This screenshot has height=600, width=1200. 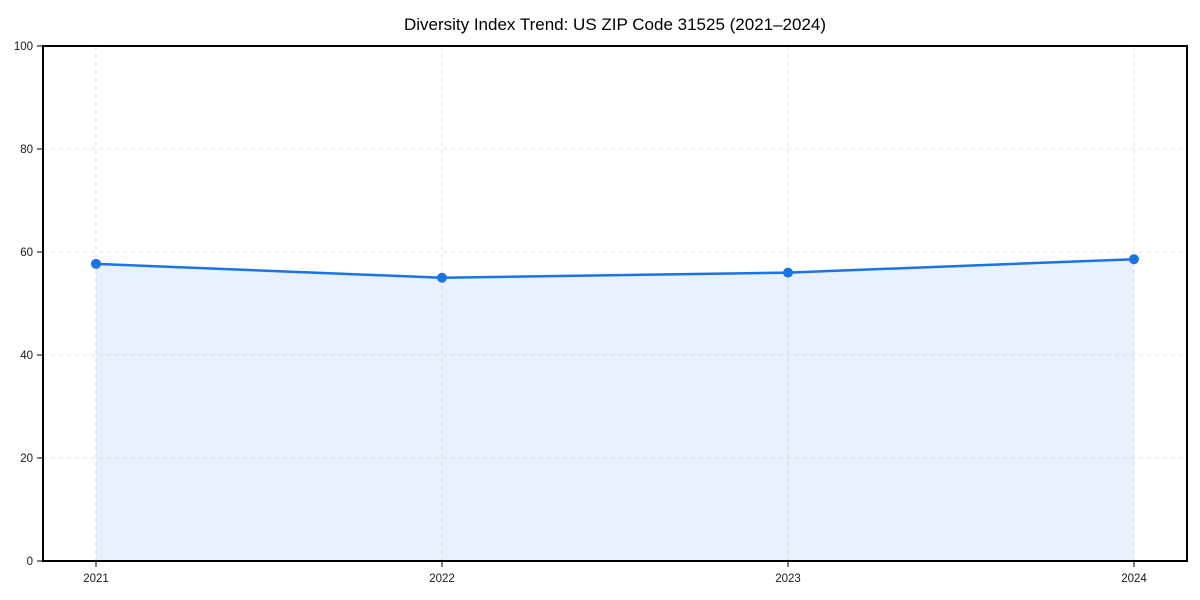 I want to click on x-tick-label: 2022, so click(x=442, y=579).